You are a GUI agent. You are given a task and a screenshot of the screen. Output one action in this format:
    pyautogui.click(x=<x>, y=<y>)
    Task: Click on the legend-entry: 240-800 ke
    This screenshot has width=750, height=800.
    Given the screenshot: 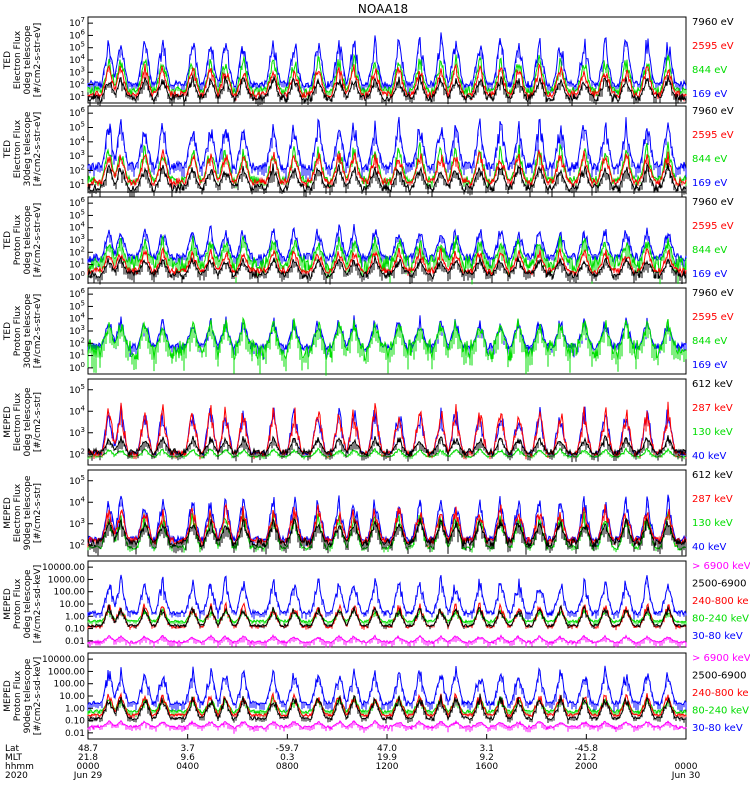 What is the action you would take?
    pyautogui.click(x=720, y=601)
    